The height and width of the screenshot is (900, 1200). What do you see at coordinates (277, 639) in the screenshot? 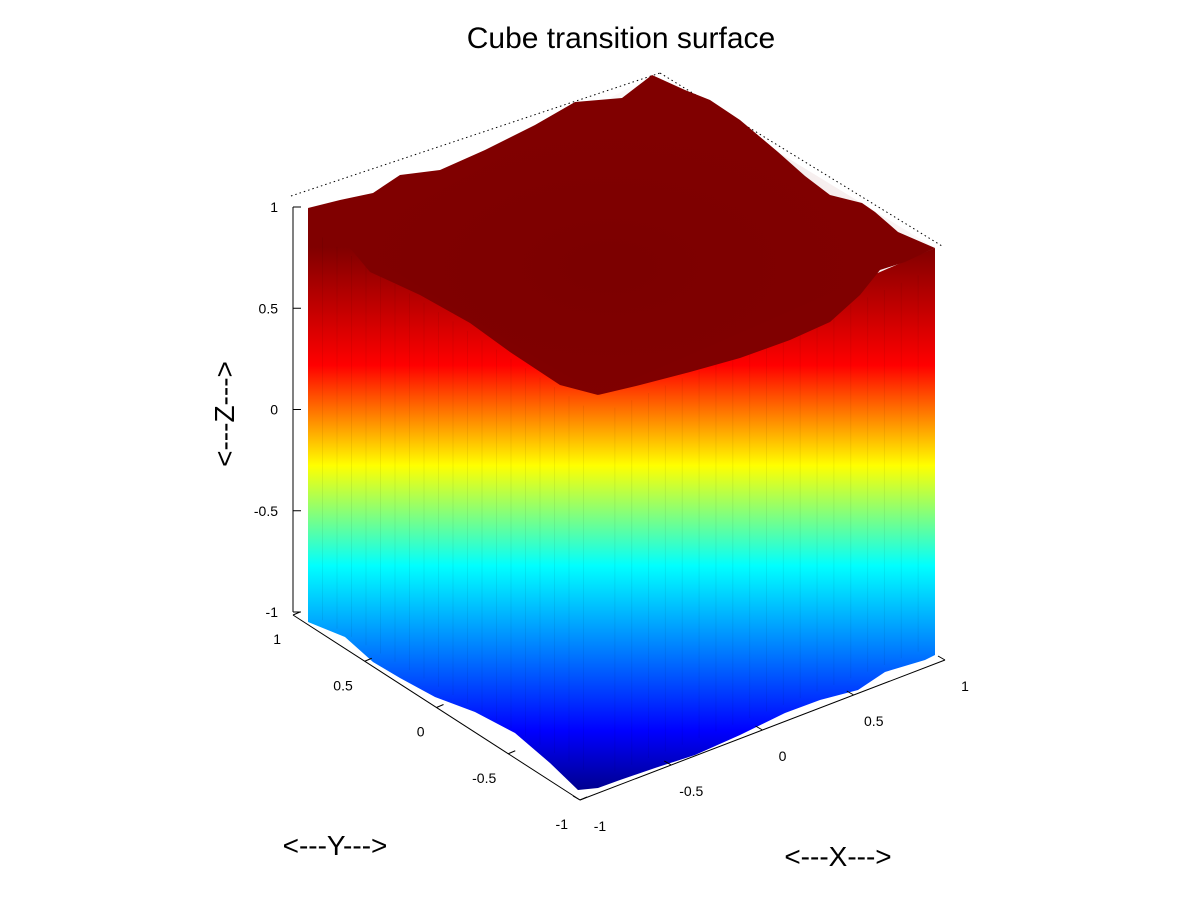
I see `y-tick-label: 1` at bounding box center [277, 639].